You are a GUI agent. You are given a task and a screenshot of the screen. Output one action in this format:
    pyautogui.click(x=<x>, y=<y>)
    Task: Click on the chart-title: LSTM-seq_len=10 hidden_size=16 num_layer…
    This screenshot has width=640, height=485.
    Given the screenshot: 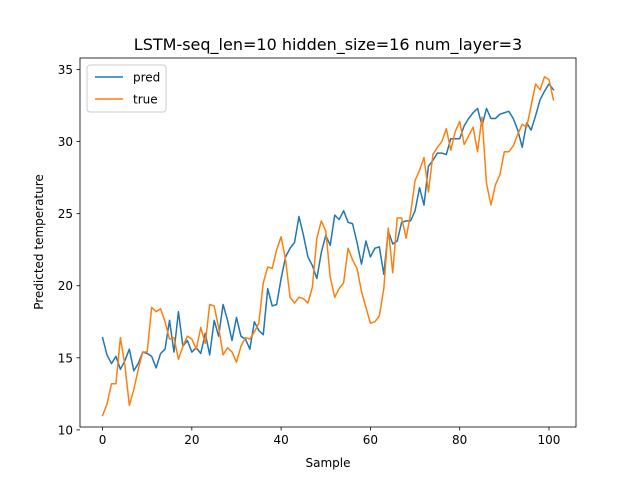 What is the action you would take?
    pyautogui.click(x=328, y=45)
    